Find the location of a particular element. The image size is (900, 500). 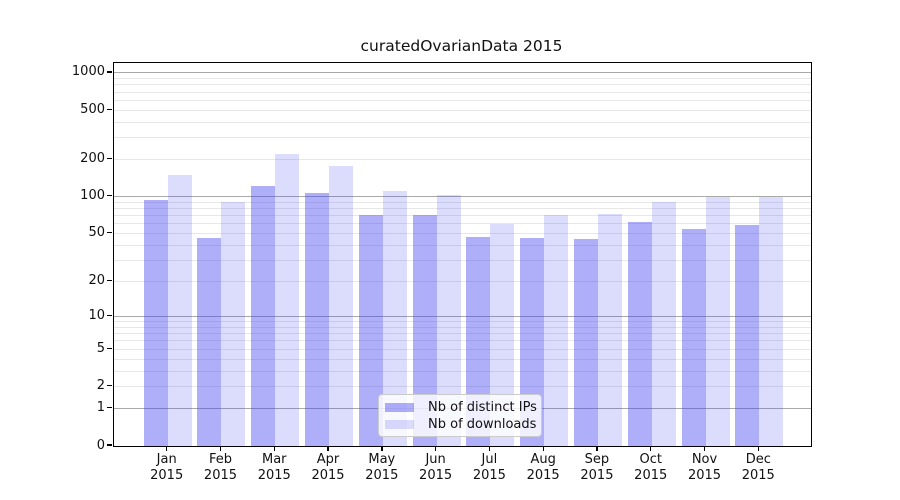

y-tick-label: 20 is located at coordinates (96, 281).